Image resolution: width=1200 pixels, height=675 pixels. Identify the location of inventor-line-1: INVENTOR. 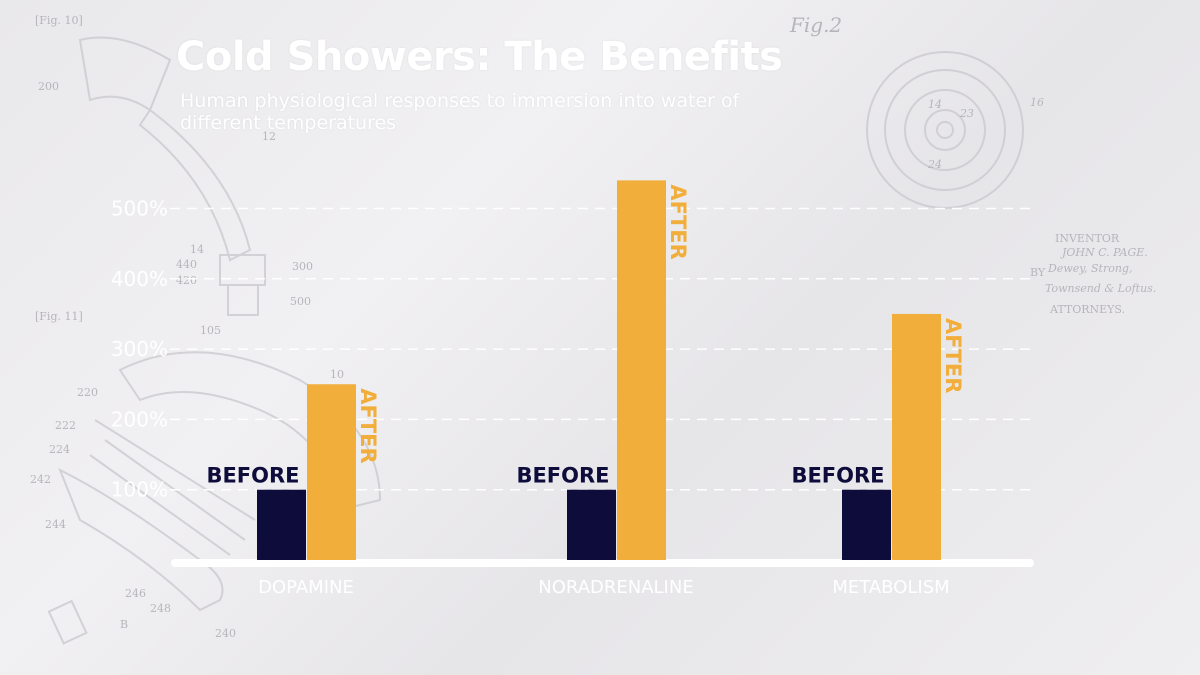
(1087, 238).